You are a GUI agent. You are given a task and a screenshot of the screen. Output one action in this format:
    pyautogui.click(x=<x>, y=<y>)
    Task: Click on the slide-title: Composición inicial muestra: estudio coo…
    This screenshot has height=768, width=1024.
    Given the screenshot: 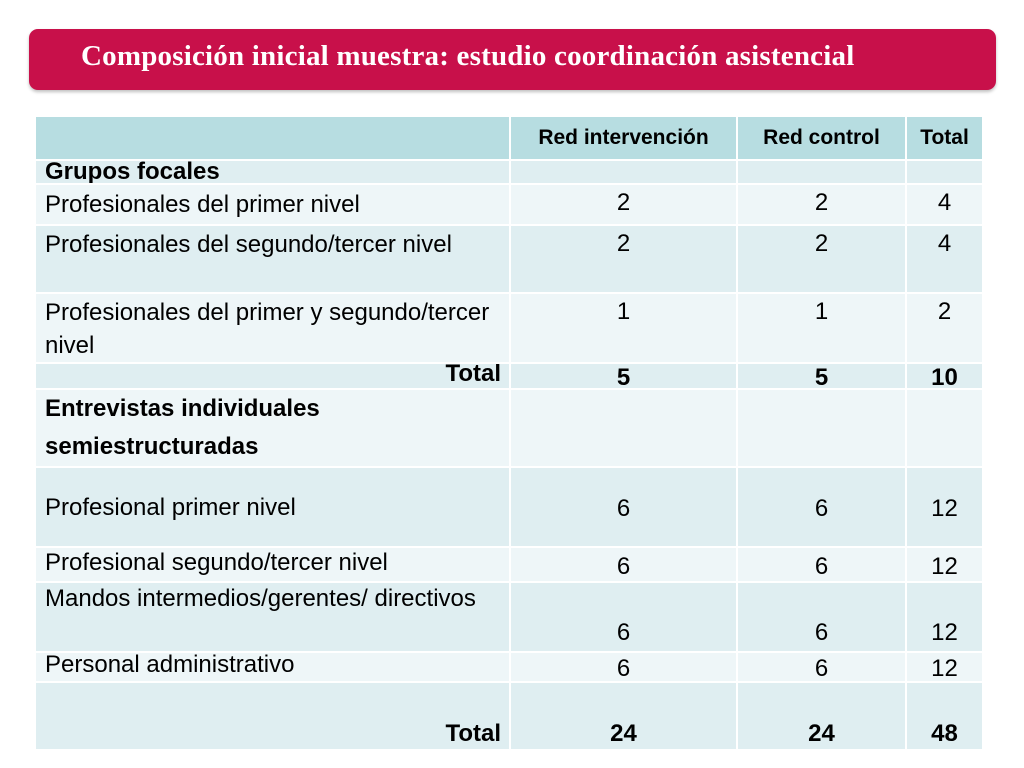 What is the action you would take?
    pyautogui.click(x=468, y=56)
    